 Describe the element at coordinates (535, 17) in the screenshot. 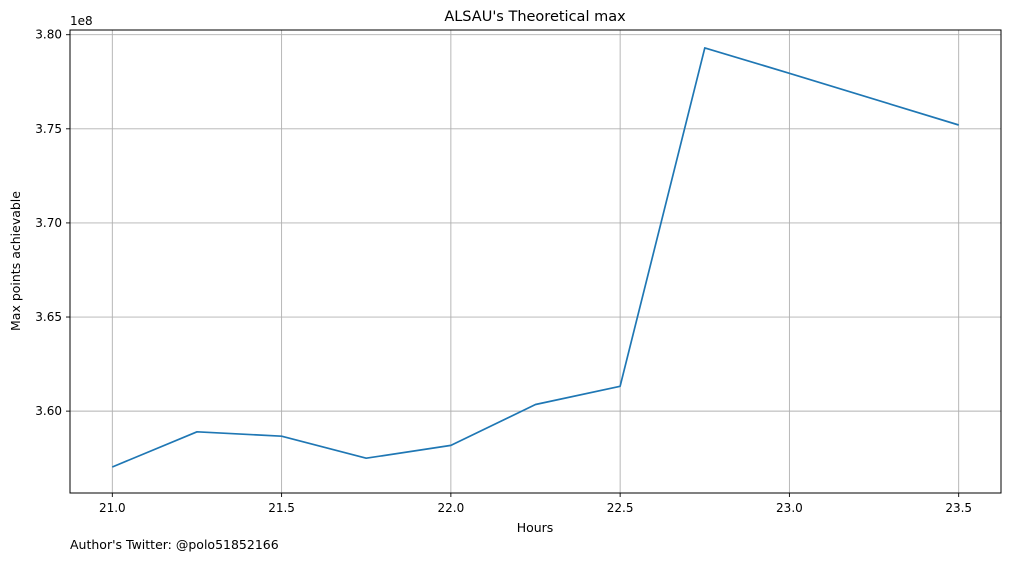

I see `chart-title: ALSAU's Theoretical max` at that location.